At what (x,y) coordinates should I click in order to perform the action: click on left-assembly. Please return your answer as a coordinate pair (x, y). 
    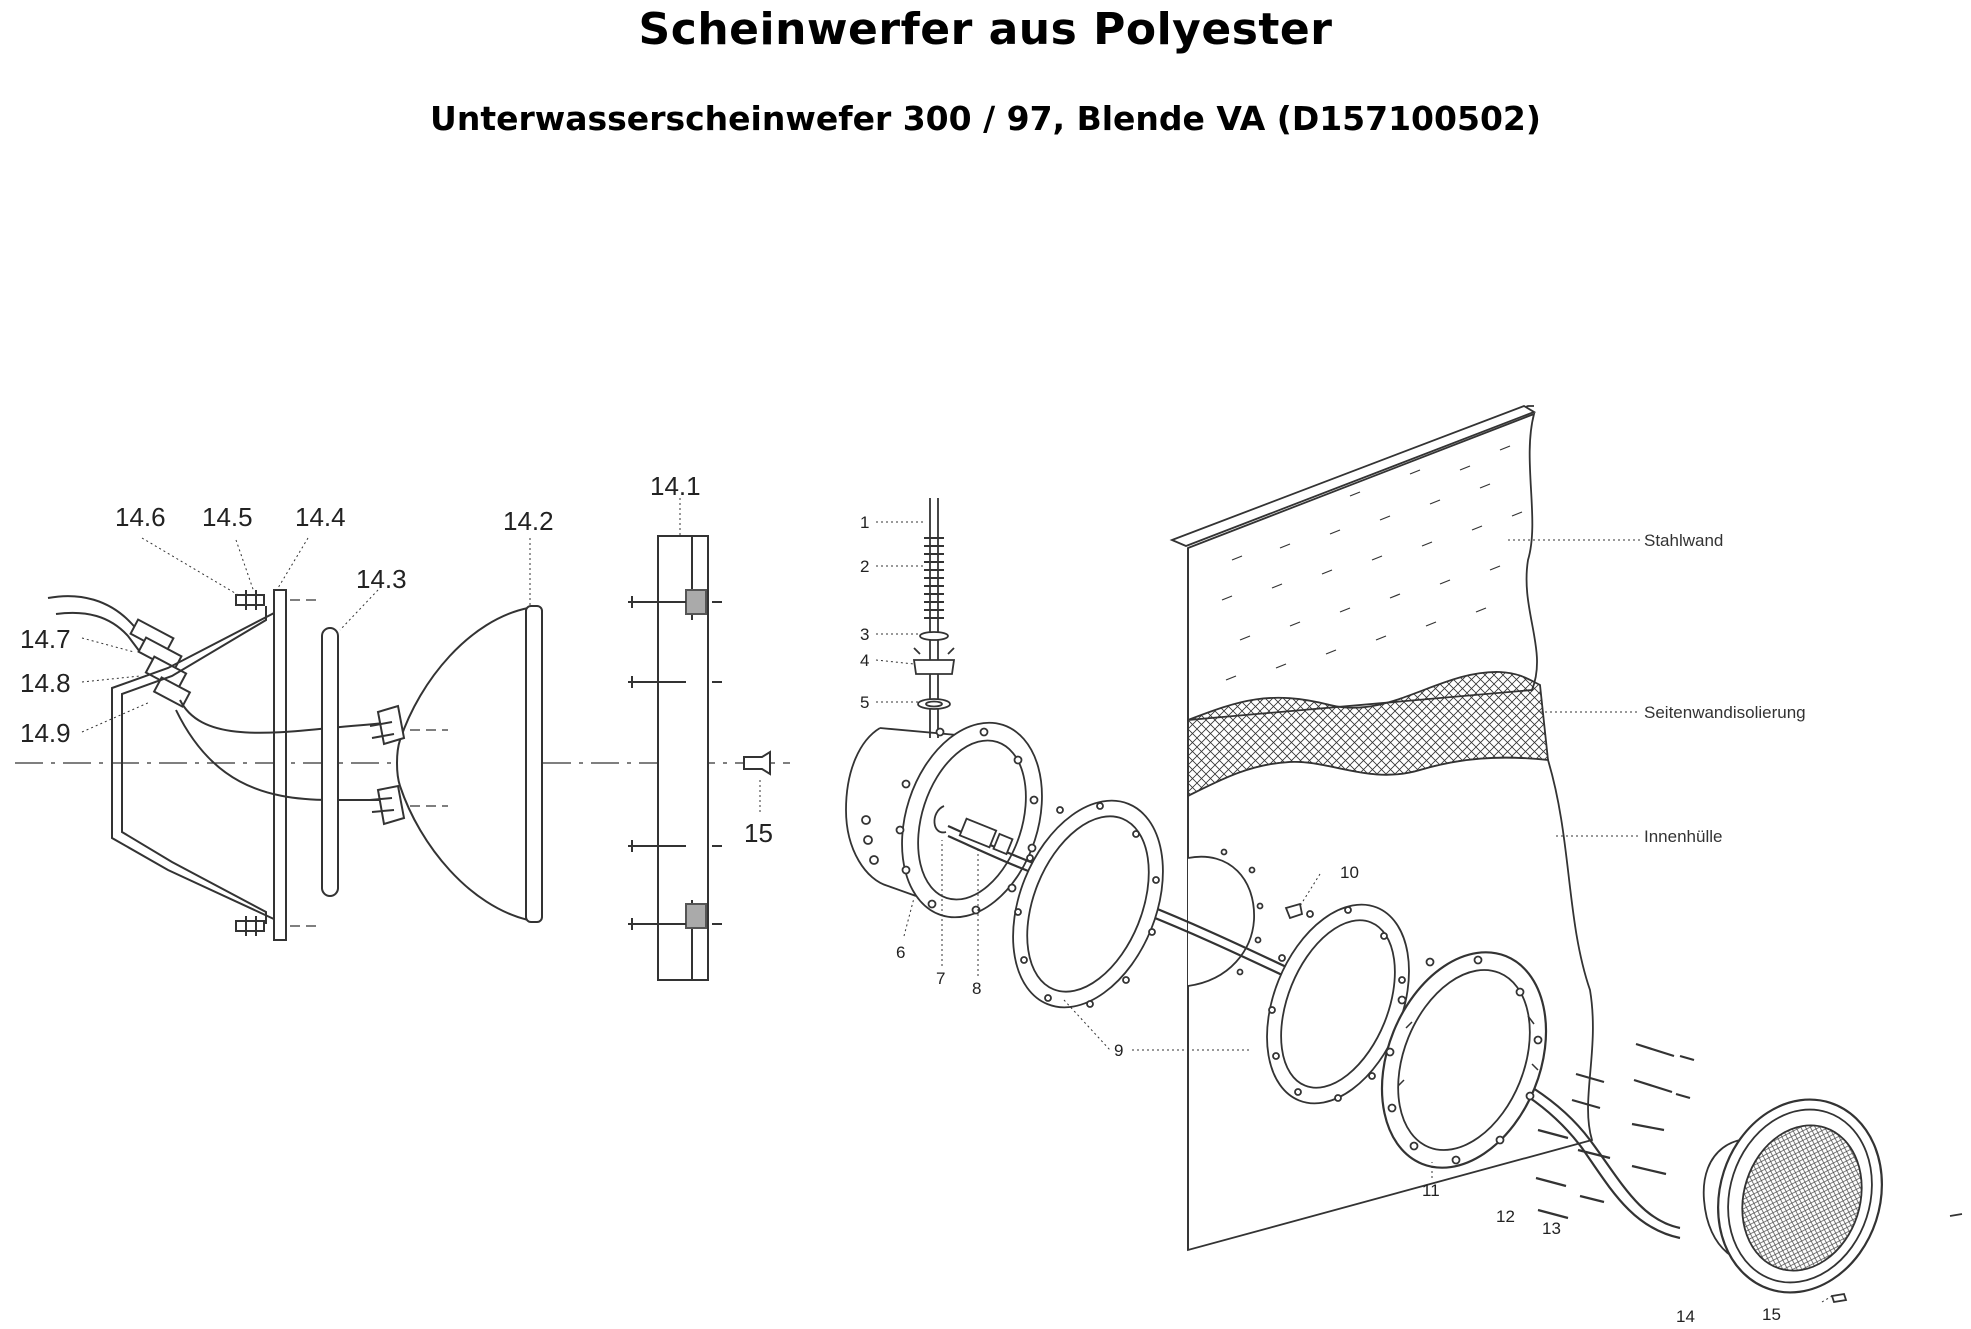
    Looking at the image, I should click on (402, 739).